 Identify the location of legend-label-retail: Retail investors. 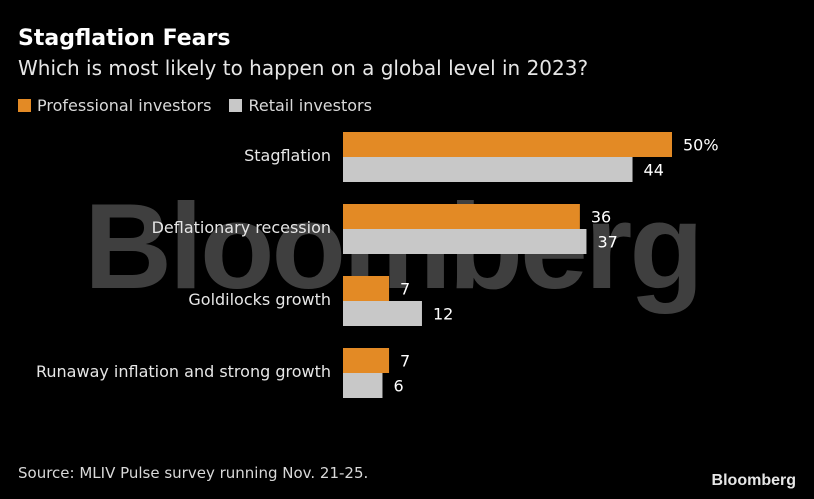
(310, 105).